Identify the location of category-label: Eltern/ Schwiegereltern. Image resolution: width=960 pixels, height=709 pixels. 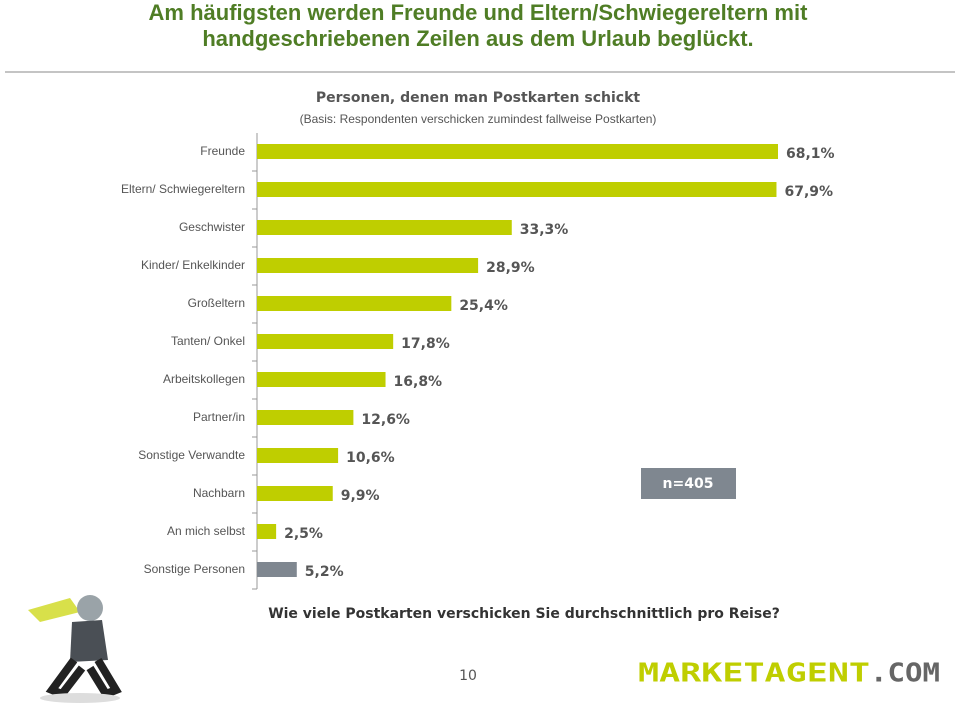
(183, 189).